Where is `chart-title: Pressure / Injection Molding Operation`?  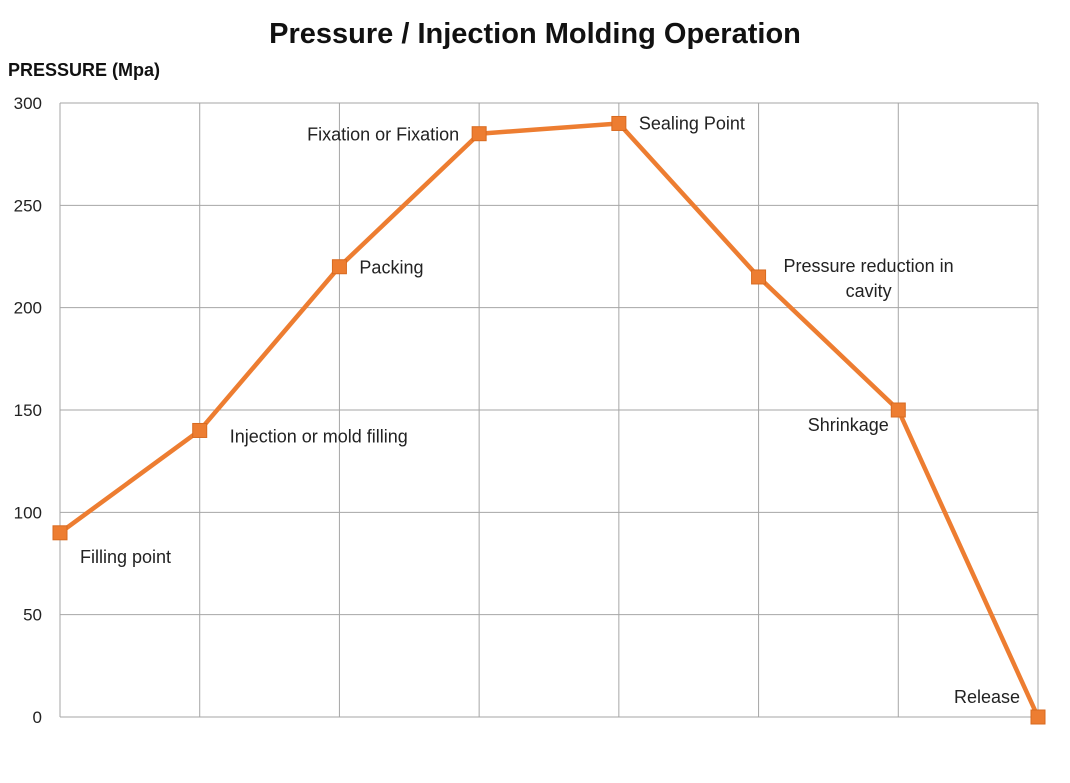 chart-title: Pressure / Injection Molding Operation is located at coordinates (535, 34).